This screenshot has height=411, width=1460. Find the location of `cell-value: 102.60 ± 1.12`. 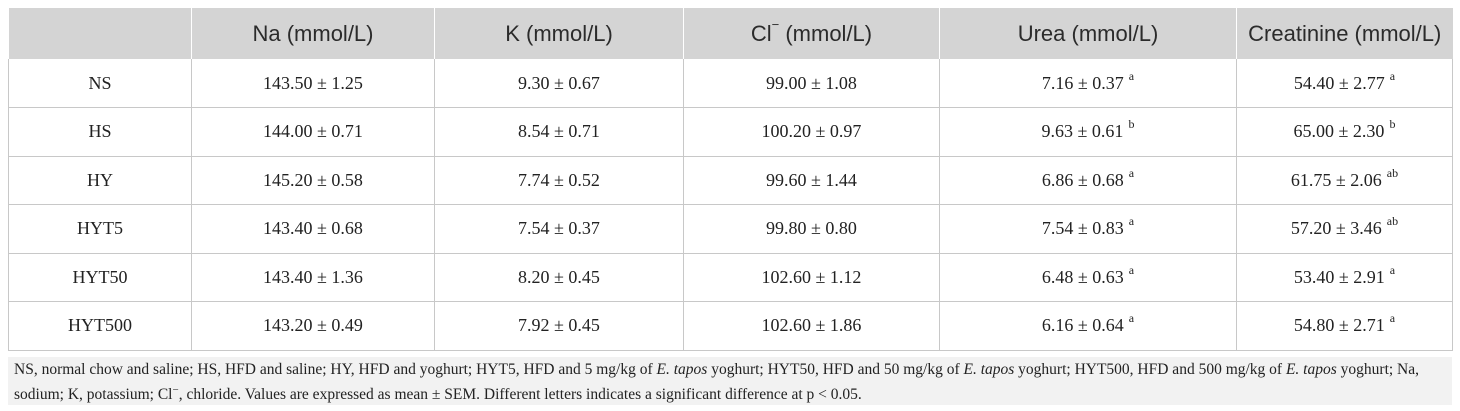

cell-value: 102.60 ± 1.12 is located at coordinates (811, 276).